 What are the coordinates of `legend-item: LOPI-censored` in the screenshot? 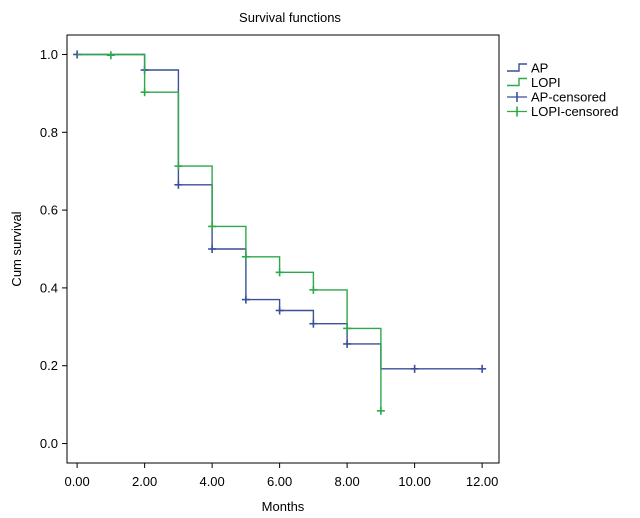 It's located at (562, 111).